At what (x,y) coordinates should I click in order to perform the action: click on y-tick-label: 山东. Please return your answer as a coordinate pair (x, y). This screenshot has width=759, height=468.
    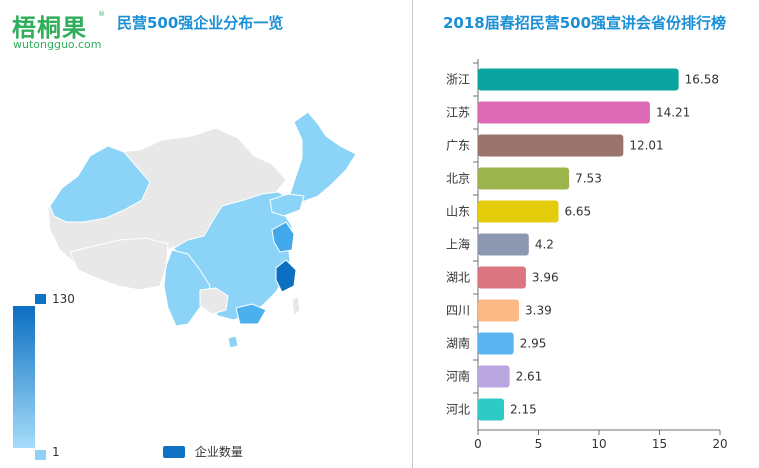
    Looking at the image, I should click on (458, 212).